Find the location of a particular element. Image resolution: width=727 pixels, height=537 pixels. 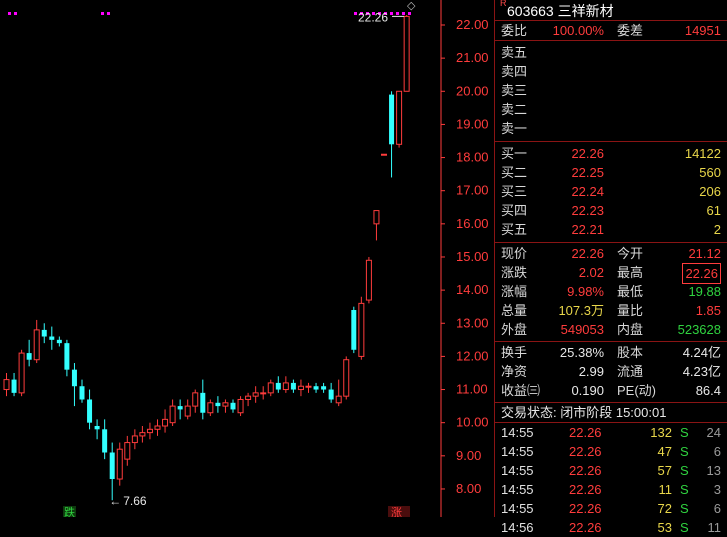

sell-orders: 卖五 卖四 卖三 卖二 卖一 is located at coordinates (611, 91).